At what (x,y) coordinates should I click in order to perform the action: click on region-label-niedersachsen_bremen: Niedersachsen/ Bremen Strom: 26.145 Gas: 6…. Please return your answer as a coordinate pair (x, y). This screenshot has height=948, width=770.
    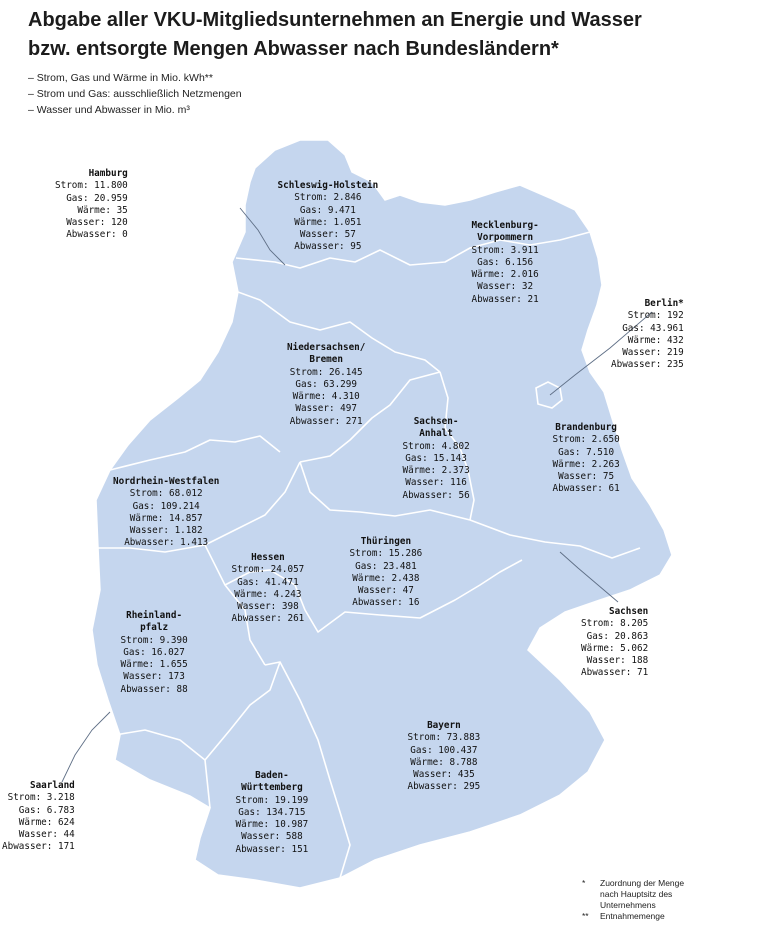
    Looking at the image, I should click on (326, 385).